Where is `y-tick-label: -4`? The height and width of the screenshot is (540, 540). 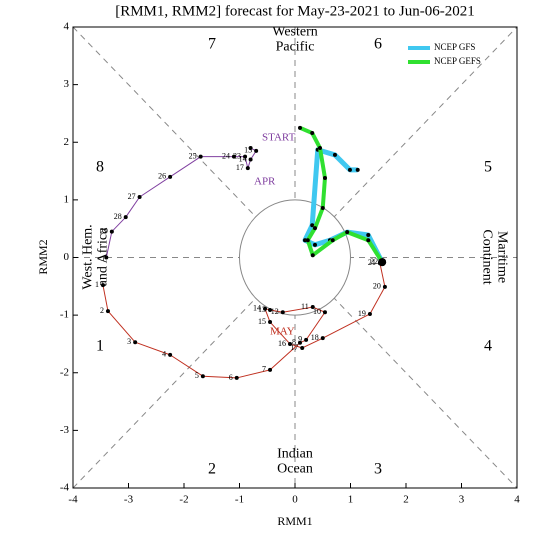
y-tick-label: -4 is located at coordinates (65, 488).